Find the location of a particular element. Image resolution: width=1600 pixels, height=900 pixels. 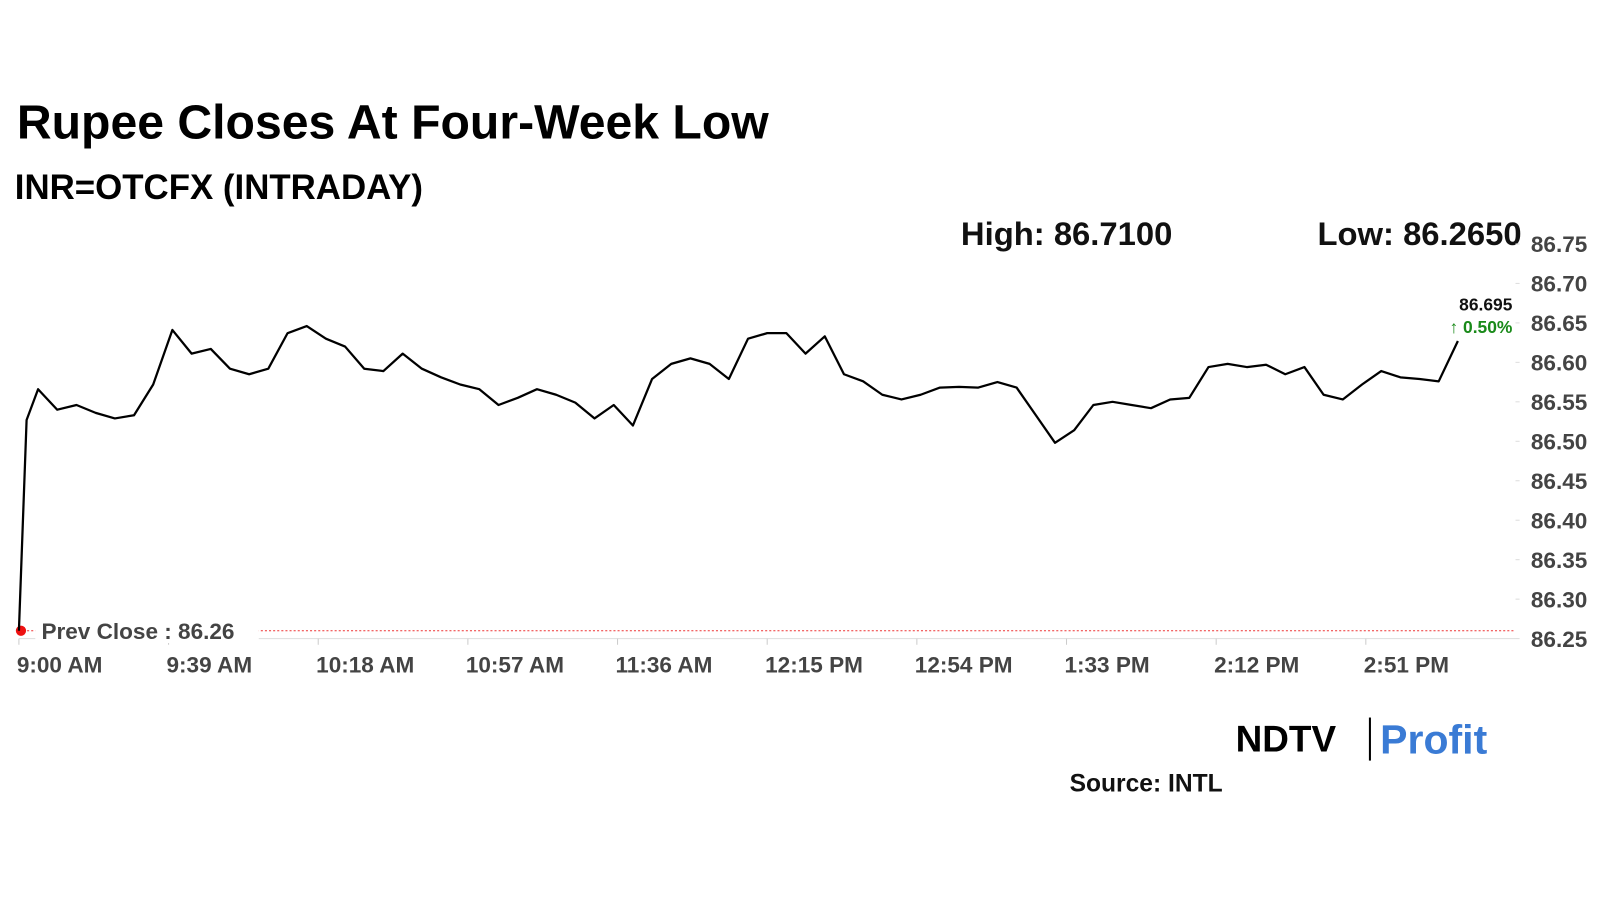

y-tick-label: 86.75 is located at coordinates (1559, 244).